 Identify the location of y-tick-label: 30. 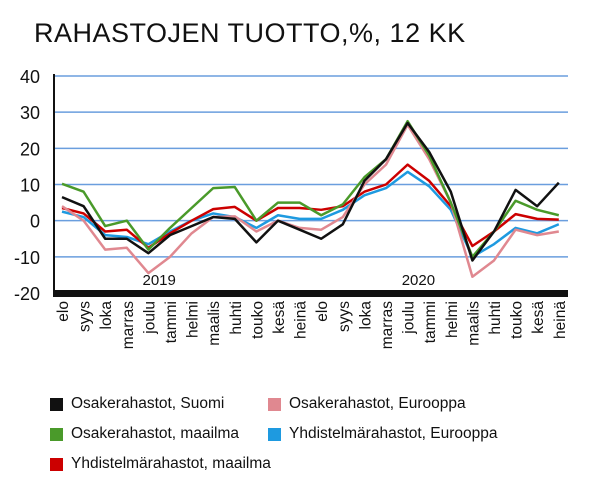
(30, 113).